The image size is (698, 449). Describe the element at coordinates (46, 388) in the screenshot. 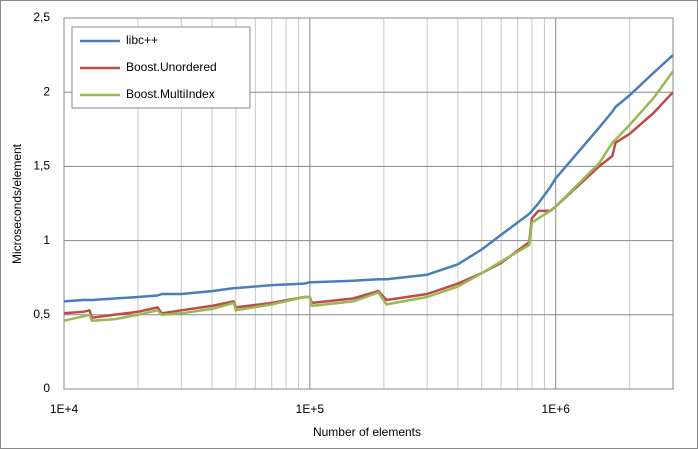

I see `y-tick-label: 0` at that location.